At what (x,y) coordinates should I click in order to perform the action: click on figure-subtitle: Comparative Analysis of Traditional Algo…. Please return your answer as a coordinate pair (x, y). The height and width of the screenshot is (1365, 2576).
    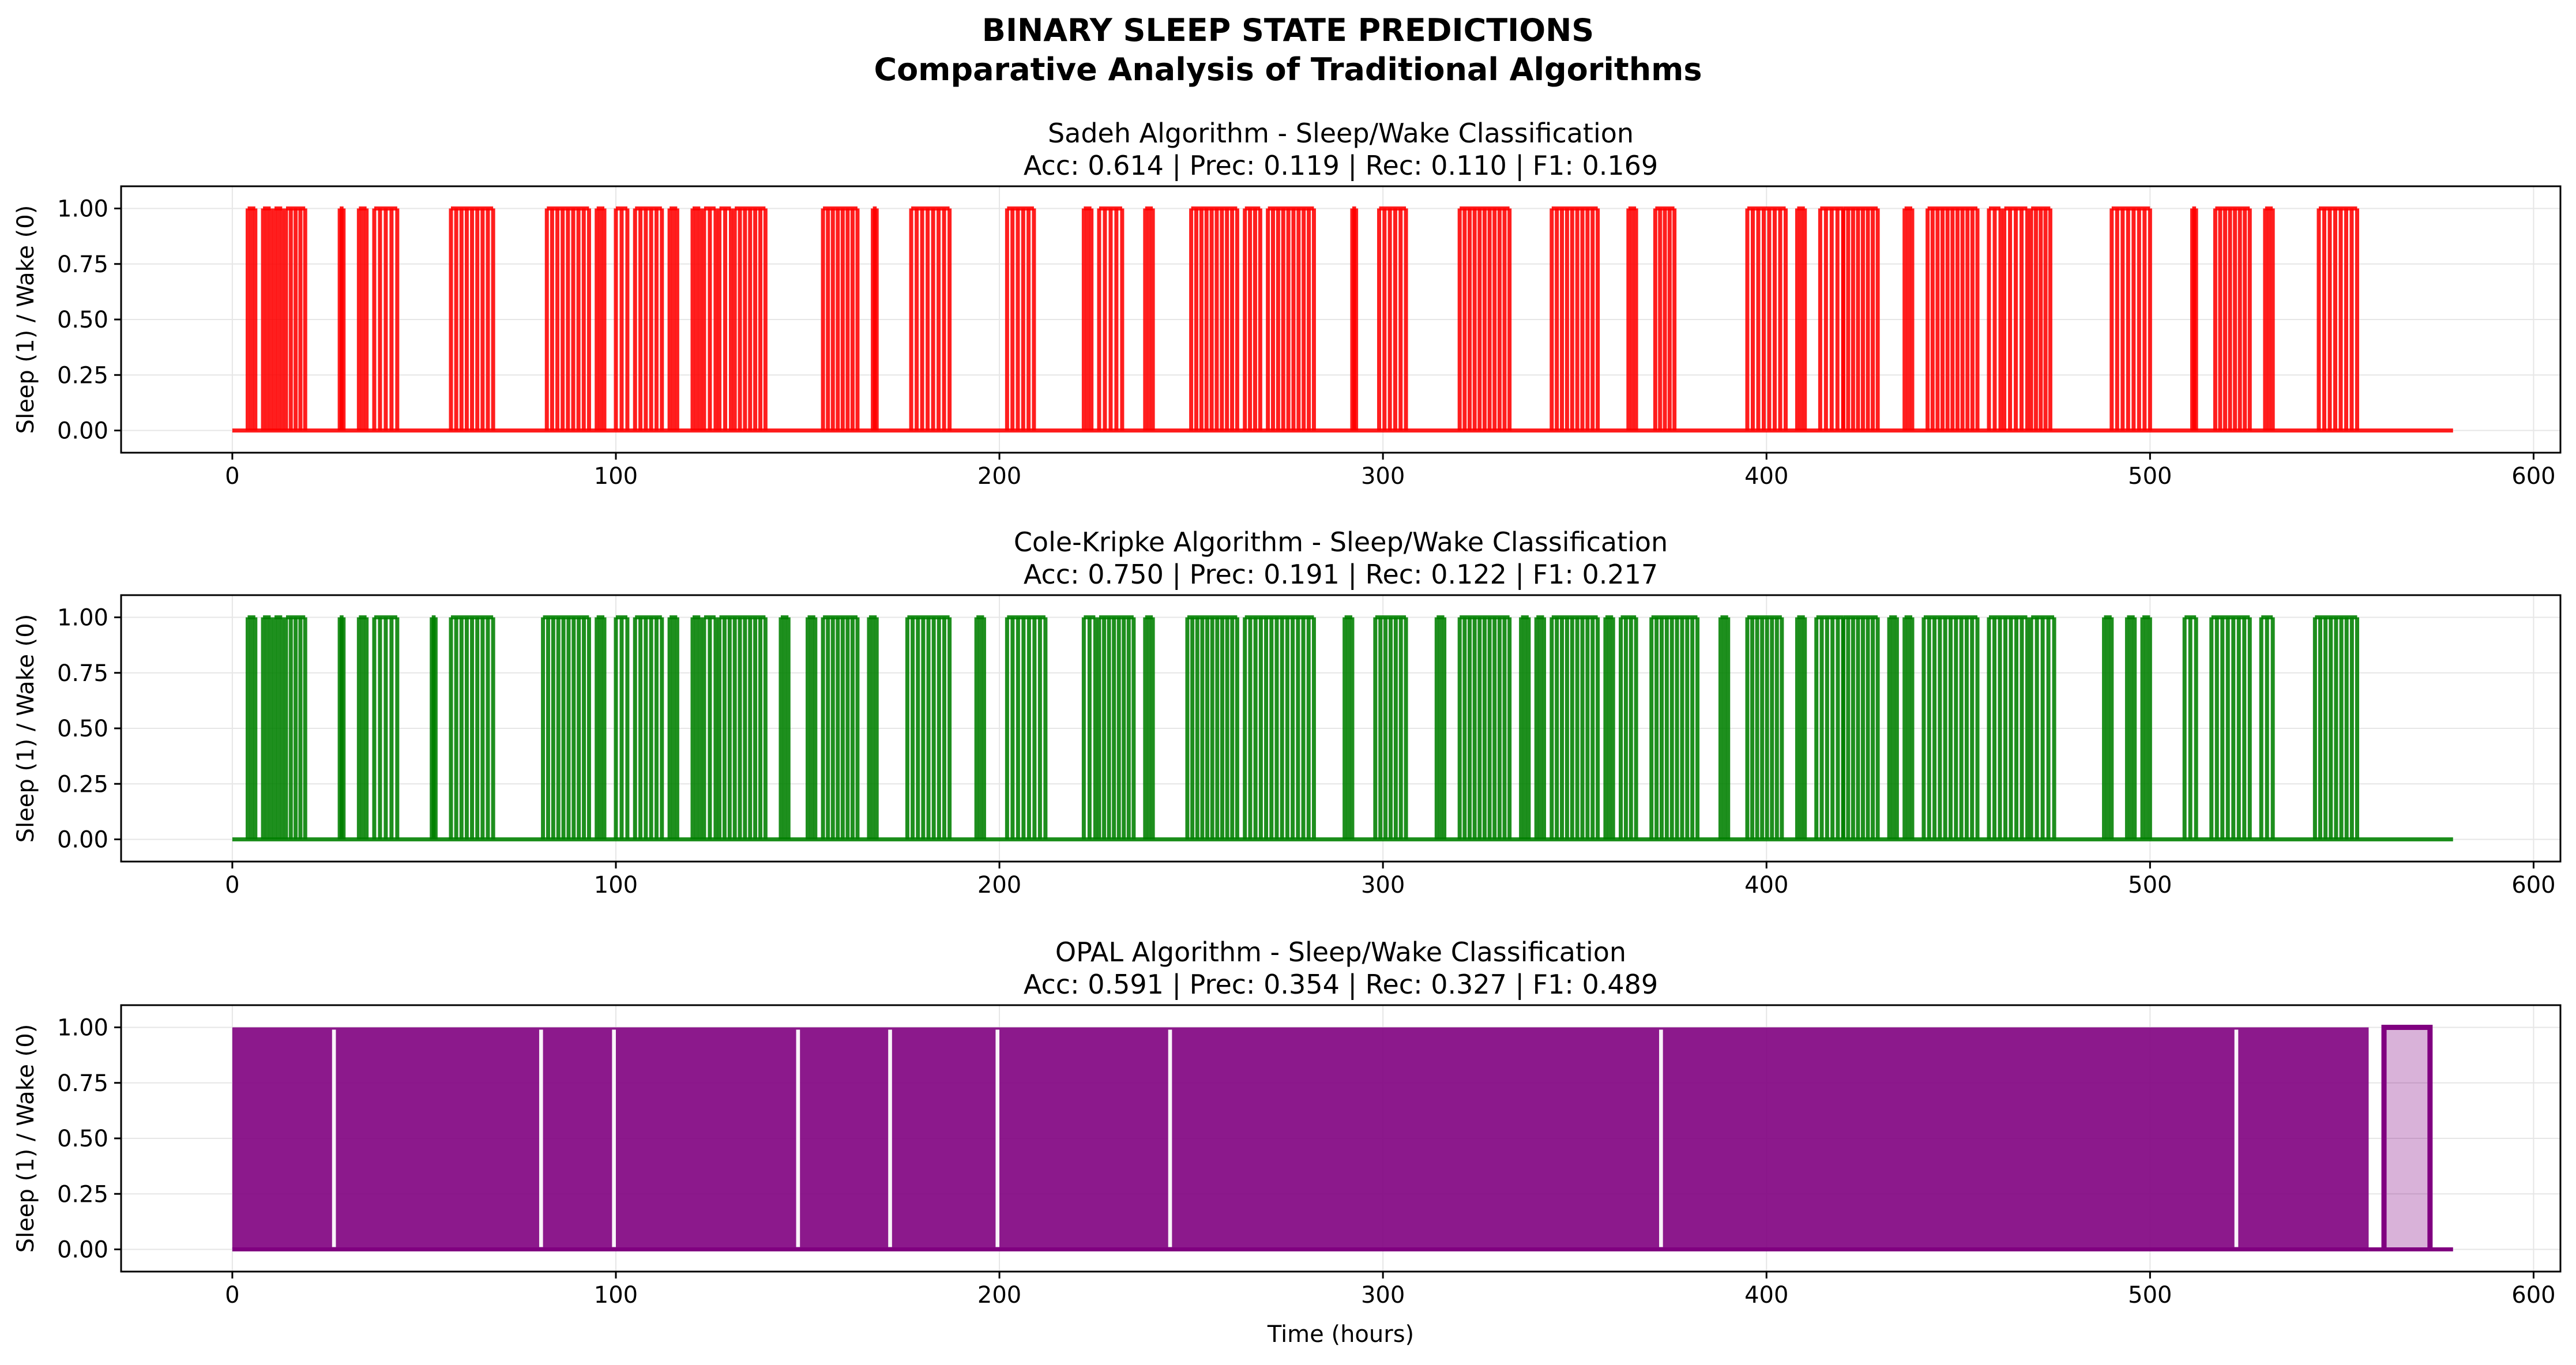
    Looking at the image, I should click on (1288, 69).